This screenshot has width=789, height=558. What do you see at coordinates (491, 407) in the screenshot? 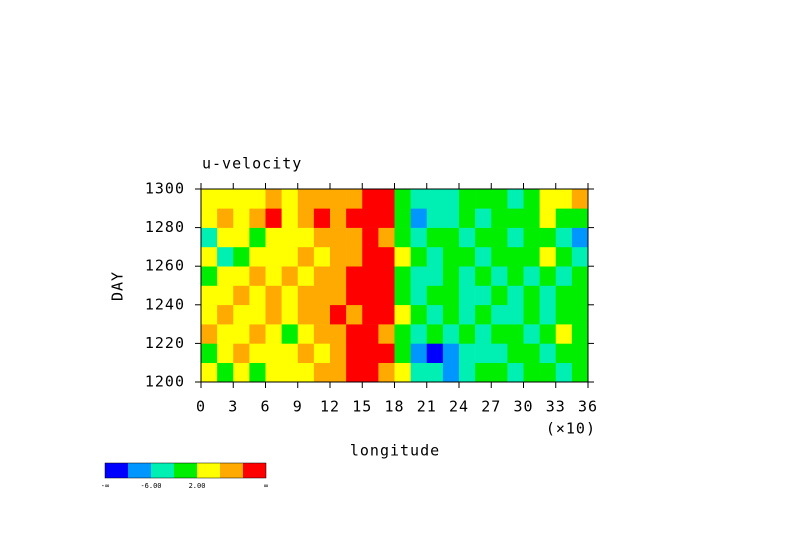
I see `x-tick-label: 27` at bounding box center [491, 407].